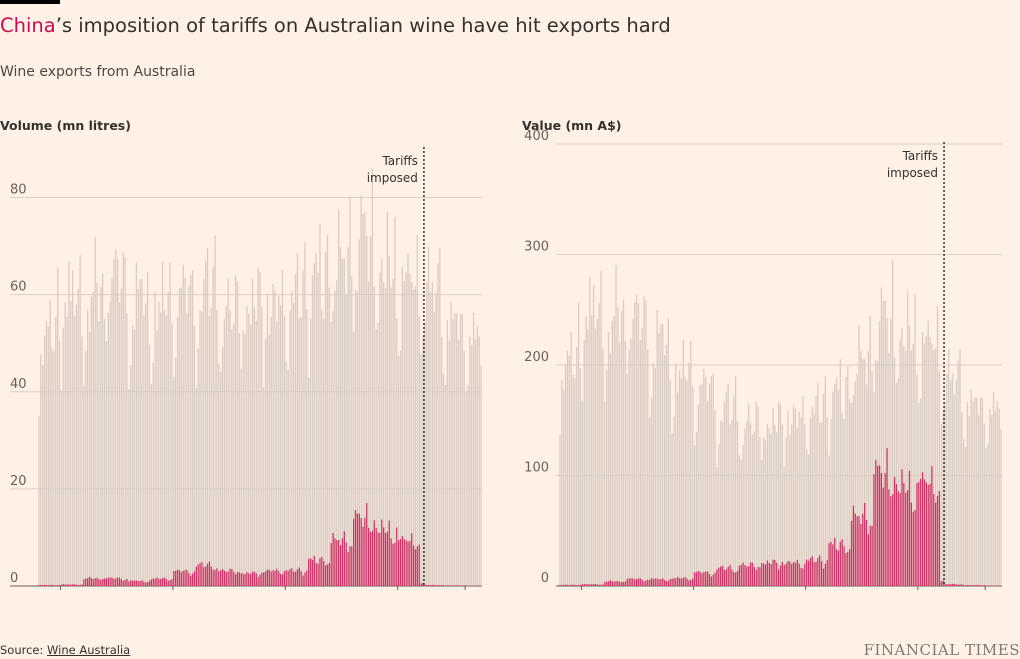  I want to click on y-tick-label: 400, so click(536, 136).